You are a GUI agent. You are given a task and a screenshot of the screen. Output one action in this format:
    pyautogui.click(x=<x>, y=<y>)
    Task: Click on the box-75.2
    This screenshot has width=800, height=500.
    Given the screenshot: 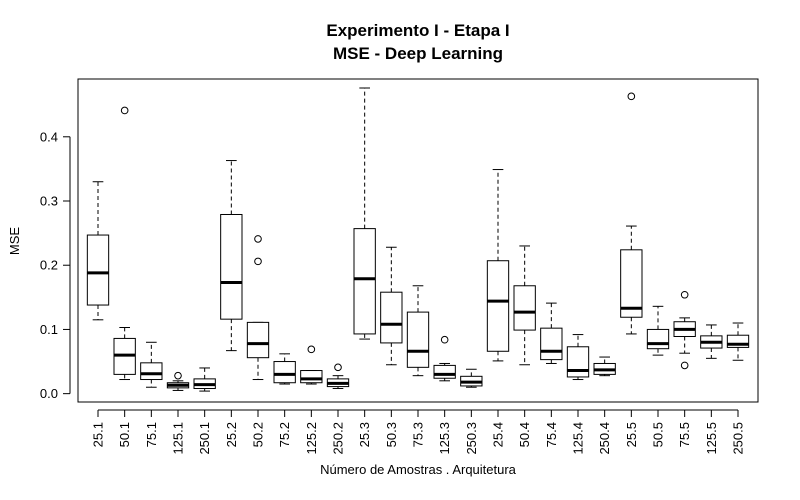 What is the action you would take?
    pyautogui.click(x=284, y=369)
    